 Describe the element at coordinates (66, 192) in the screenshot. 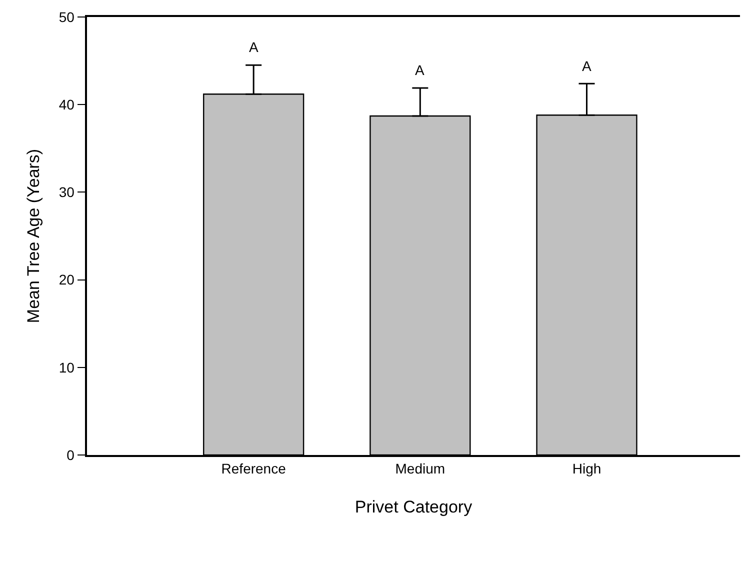

I see `y-tick-label: 30` at that location.